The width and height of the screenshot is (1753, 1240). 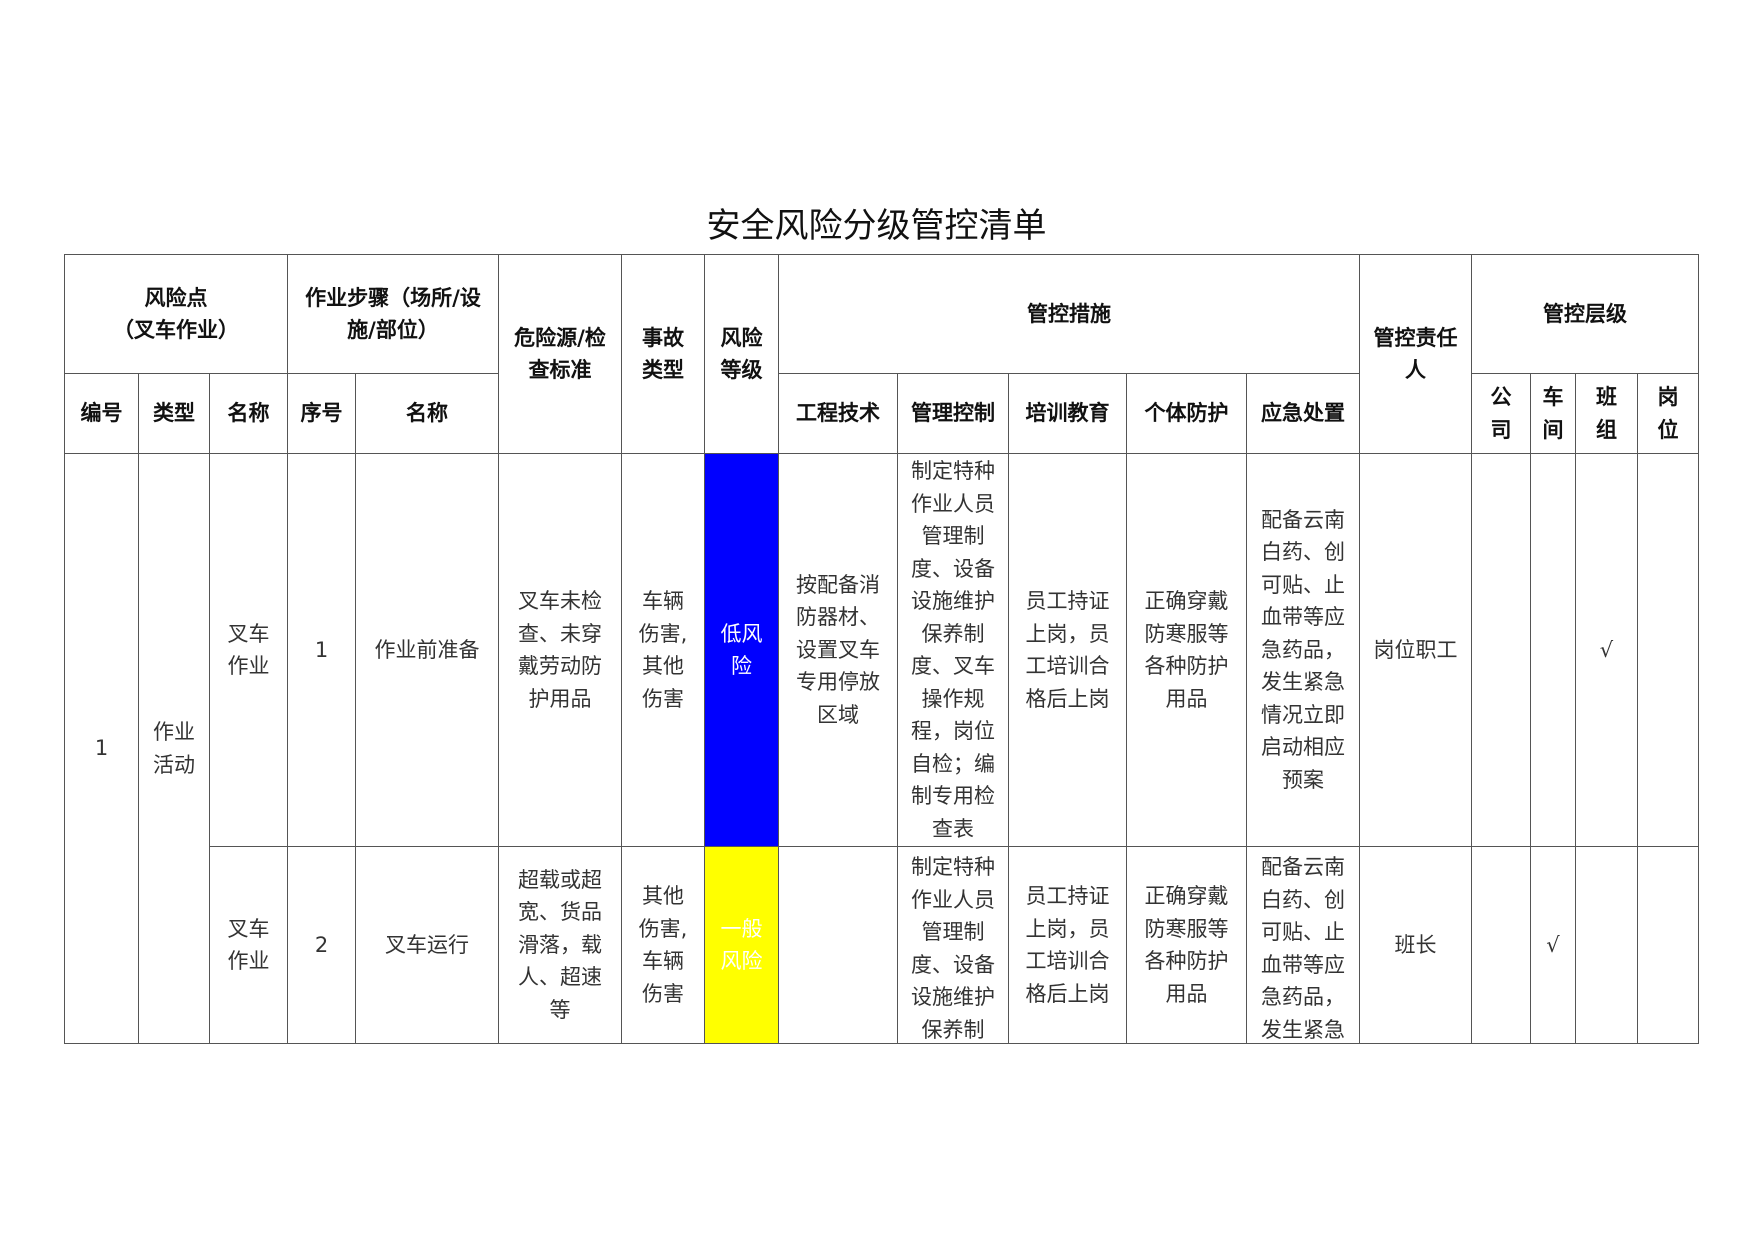 I want to click on header-steps: 作业步骤（场所/设施/部位）, so click(x=393, y=314).